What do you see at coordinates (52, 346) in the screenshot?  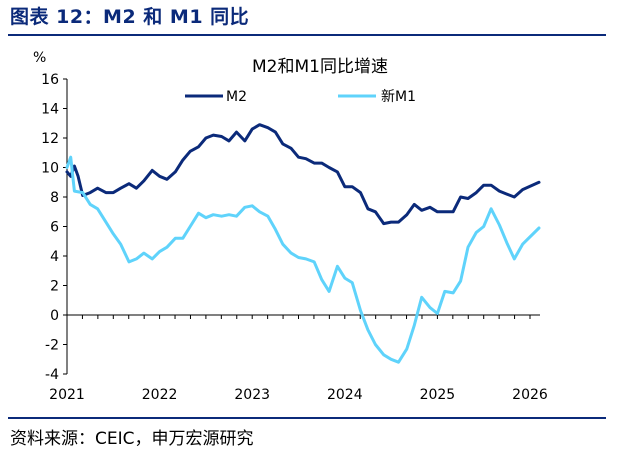 I see `y-tick-label: -2` at bounding box center [52, 346].